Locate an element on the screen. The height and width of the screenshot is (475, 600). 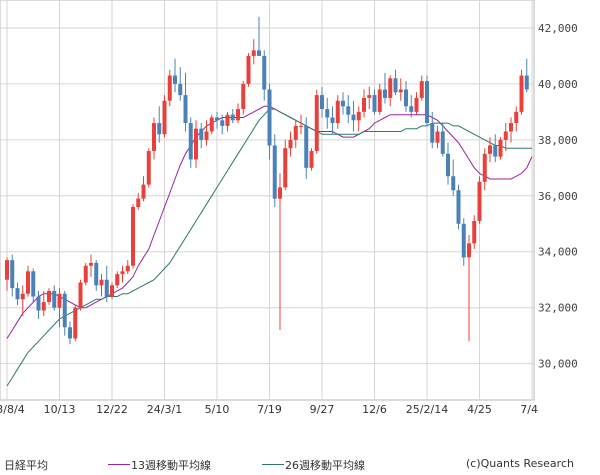
y-tick-label: 32,000 is located at coordinates (558, 308).